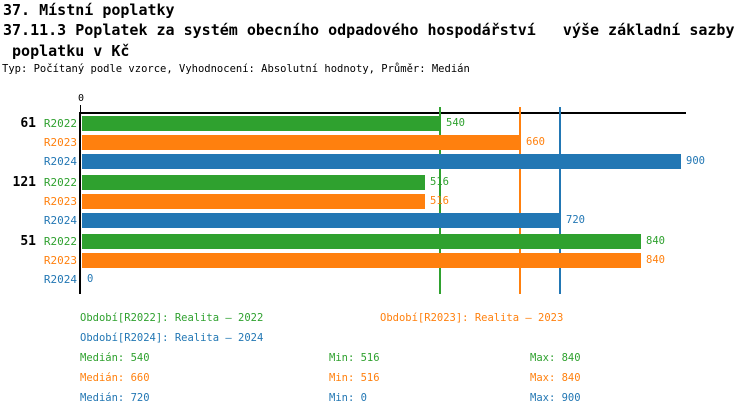 The width and height of the screenshot is (750, 414). What do you see at coordinates (560, 200) in the screenshot?
I see `median-line-R2024` at bounding box center [560, 200].